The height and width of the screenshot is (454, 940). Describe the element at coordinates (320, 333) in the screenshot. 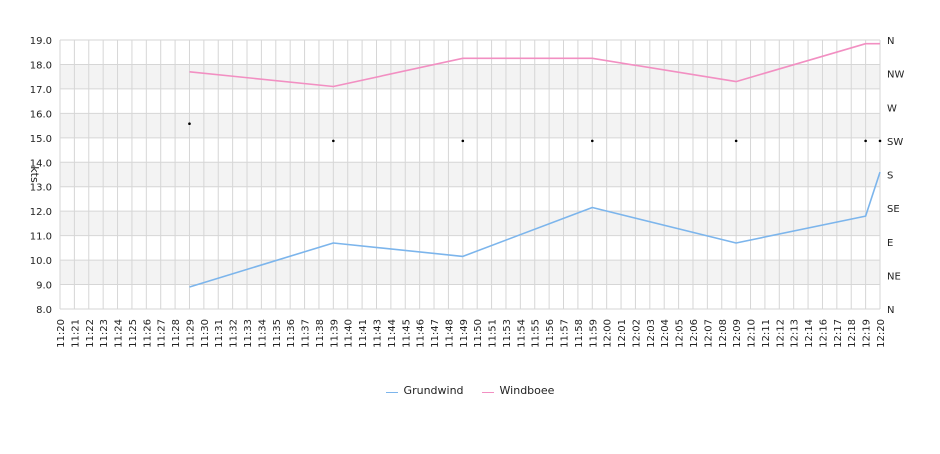

I see `x-tick-label: 11:38` at that location.